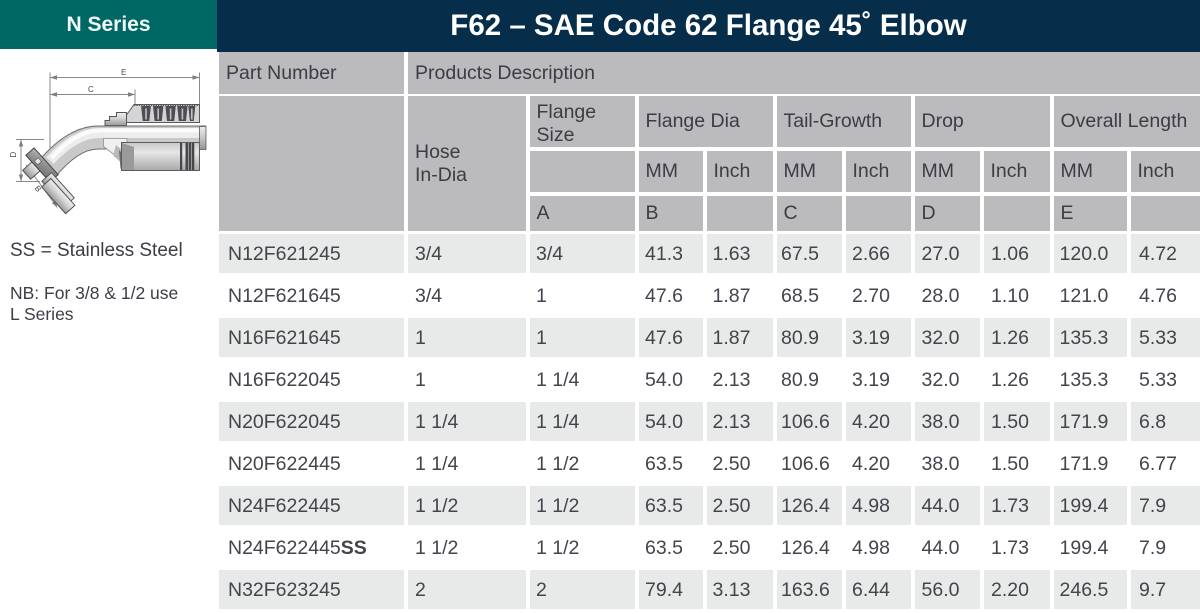 This screenshot has width=1200, height=614. What do you see at coordinates (91, 89) in the screenshot?
I see `svg-text: C` at bounding box center [91, 89].